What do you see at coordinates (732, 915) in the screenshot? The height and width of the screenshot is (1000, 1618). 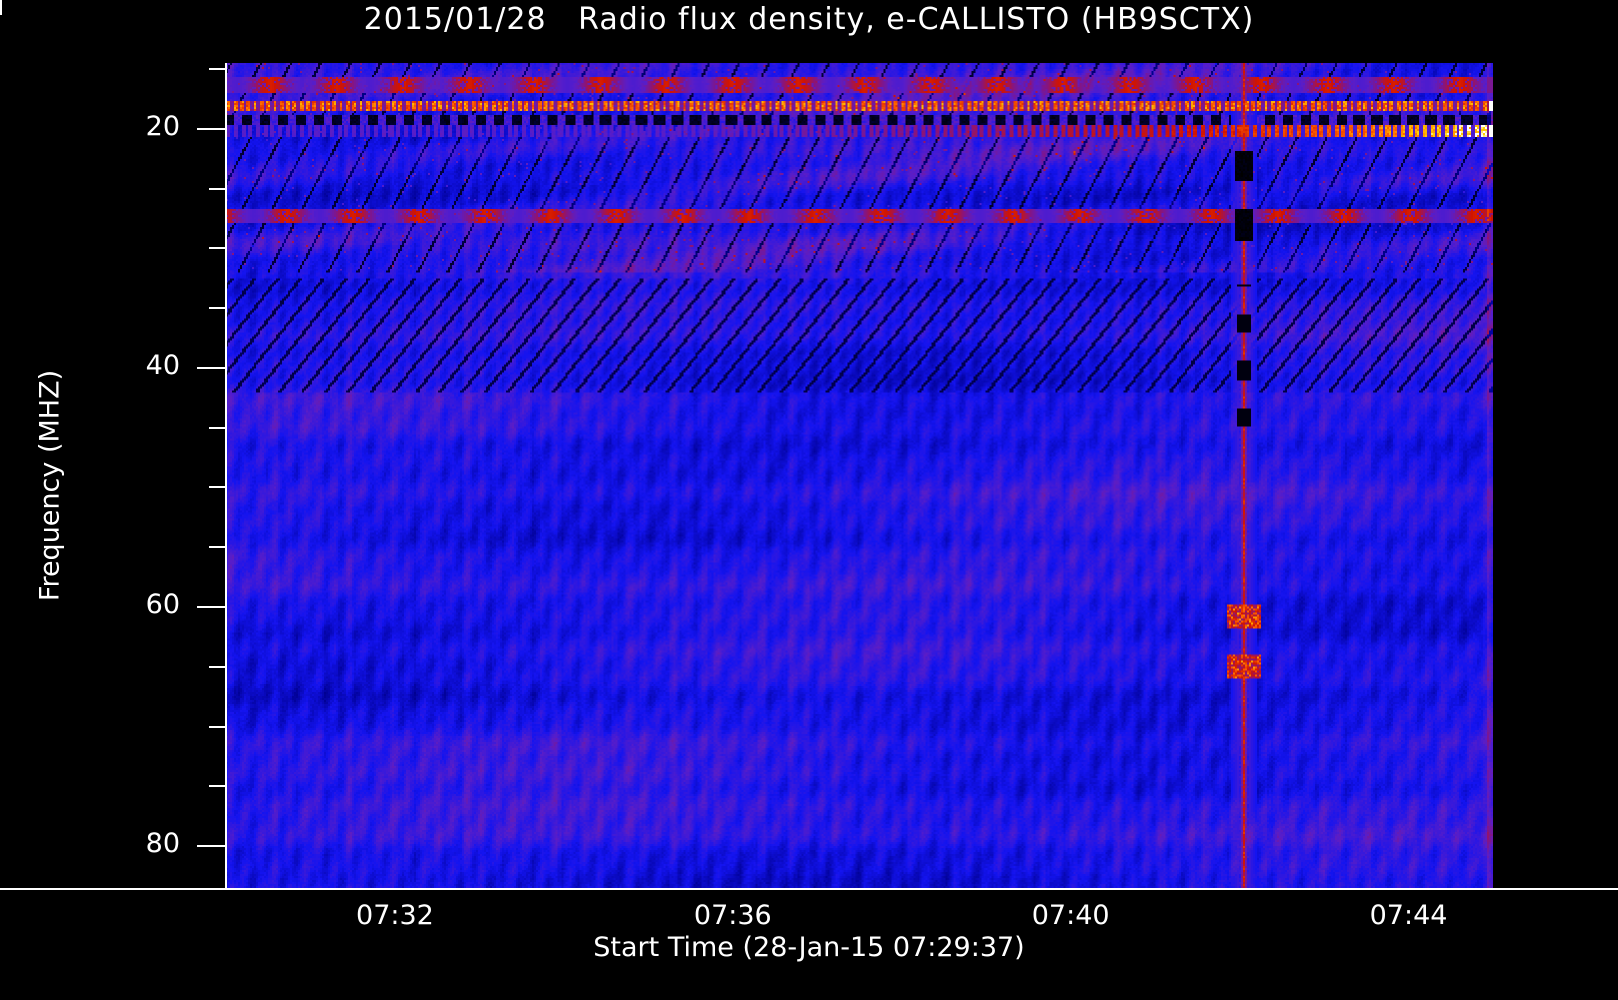 I see `x-axis-tick-label: 07:36` at bounding box center [732, 915].